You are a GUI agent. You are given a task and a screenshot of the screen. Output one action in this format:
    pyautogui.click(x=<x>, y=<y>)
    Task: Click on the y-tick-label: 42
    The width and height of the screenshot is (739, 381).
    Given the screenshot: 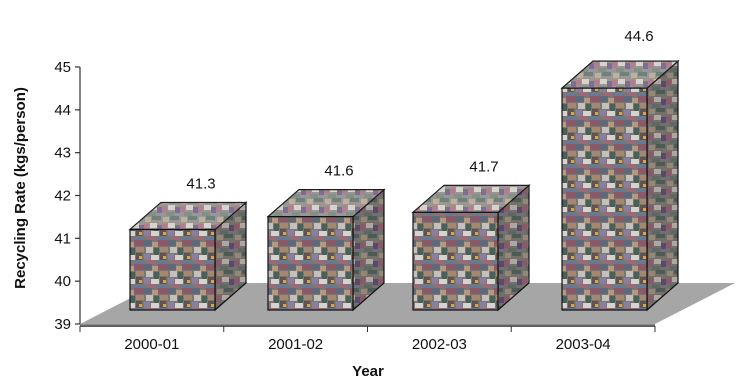 What is the action you would take?
    pyautogui.click(x=62, y=196)
    